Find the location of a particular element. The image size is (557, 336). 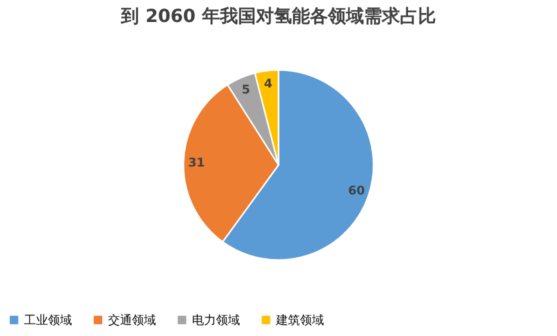

data-label: 31 is located at coordinates (196, 162).